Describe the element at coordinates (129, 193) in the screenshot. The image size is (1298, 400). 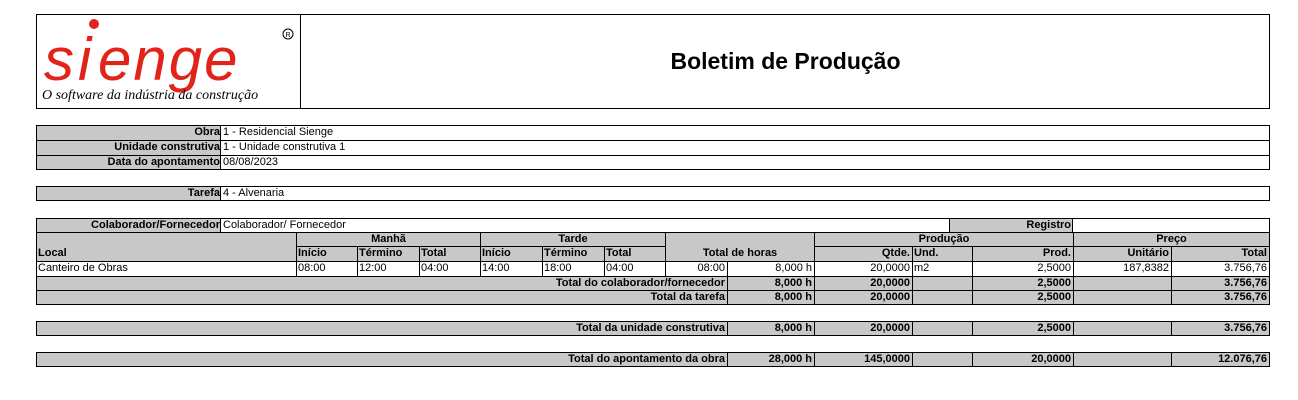
I see `tarefa-label-bg` at that location.